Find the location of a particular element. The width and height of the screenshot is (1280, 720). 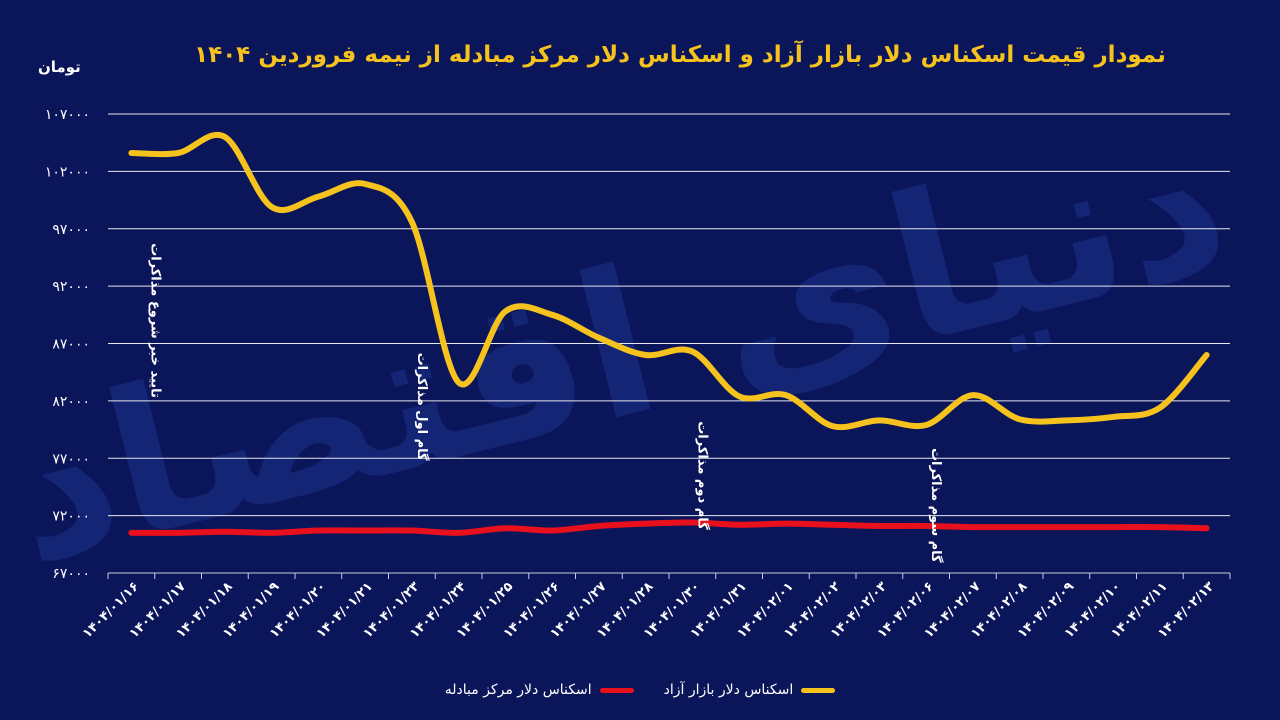

y-tick-label: ۱۰۷۰۰۰ is located at coordinates (67, 115).